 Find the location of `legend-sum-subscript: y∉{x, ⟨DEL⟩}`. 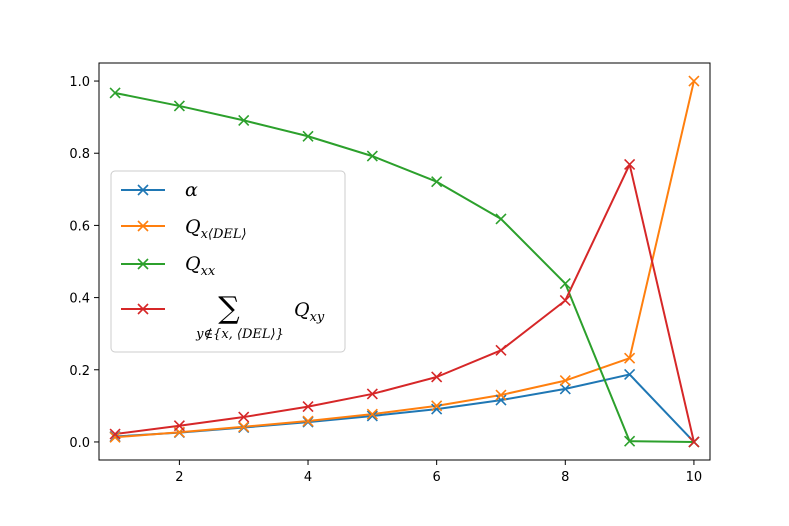

legend-sum-subscript: y∉{x, ⟨DEL⟩} is located at coordinates (239, 334).